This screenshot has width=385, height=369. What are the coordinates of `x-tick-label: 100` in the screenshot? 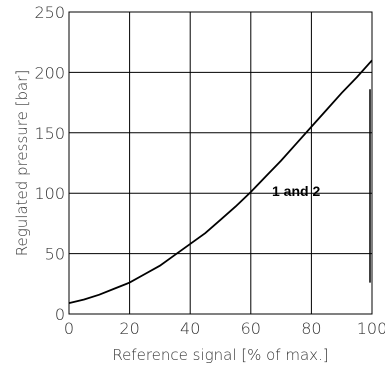 It's located at (371, 328).